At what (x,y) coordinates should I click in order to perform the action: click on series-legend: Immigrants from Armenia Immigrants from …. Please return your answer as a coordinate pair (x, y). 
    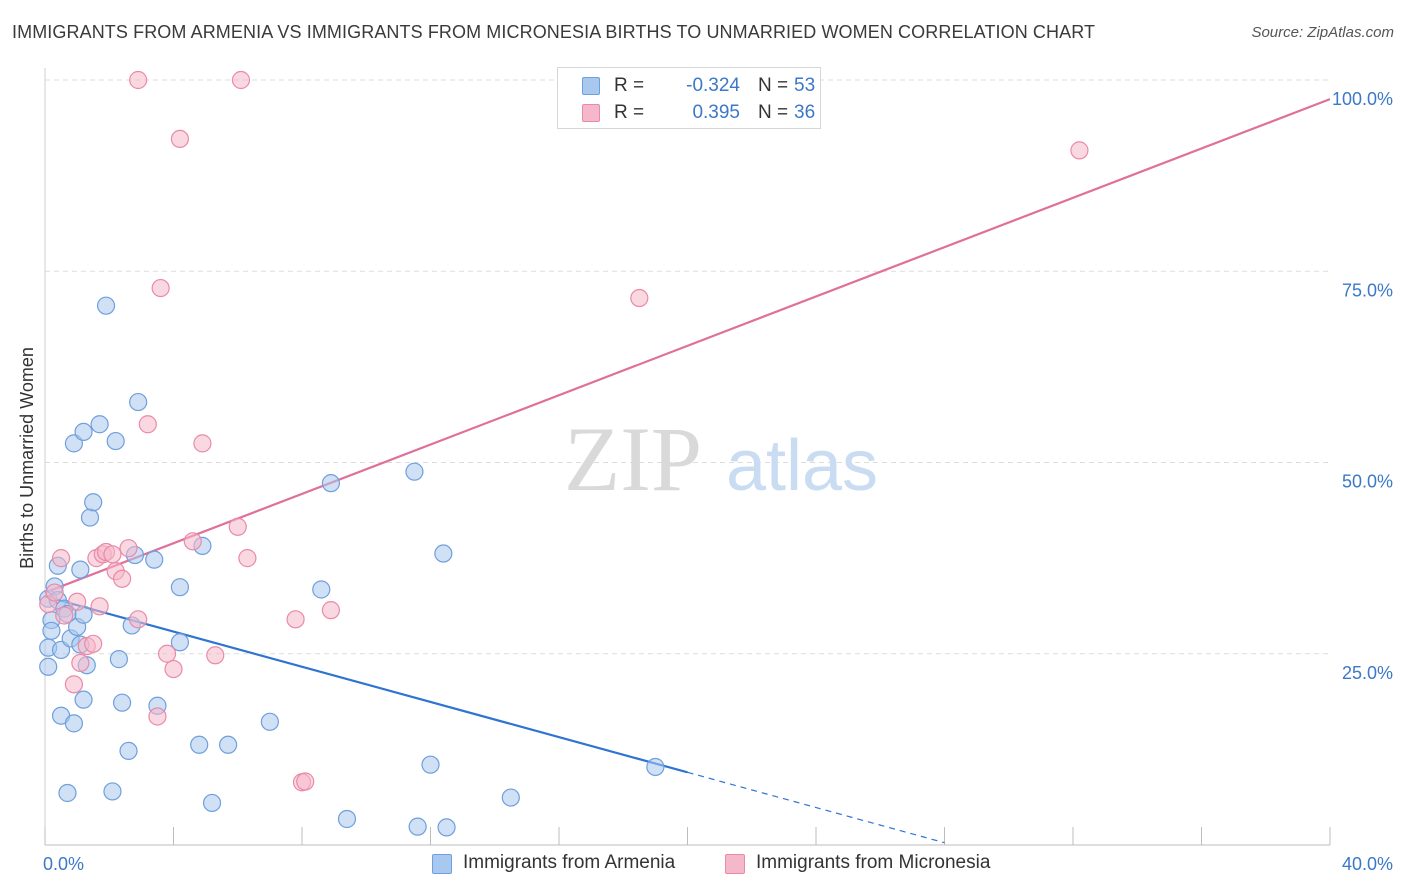
    Looking at the image, I should click on (703, 865).